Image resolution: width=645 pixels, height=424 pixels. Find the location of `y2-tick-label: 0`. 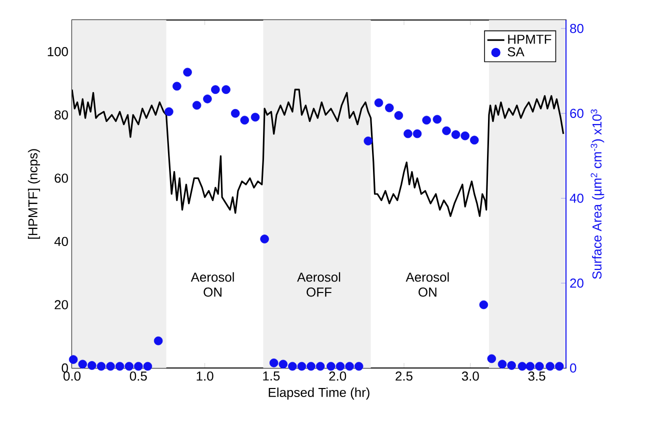

y2-tick-label: 0 is located at coordinates (573, 368).